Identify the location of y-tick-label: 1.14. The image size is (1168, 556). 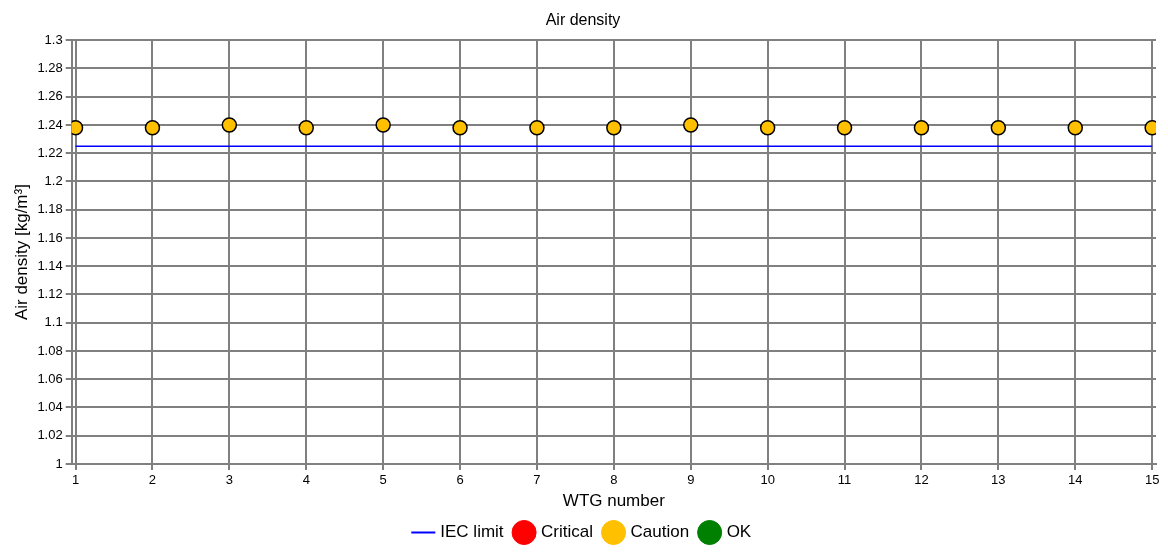
(50, 265).